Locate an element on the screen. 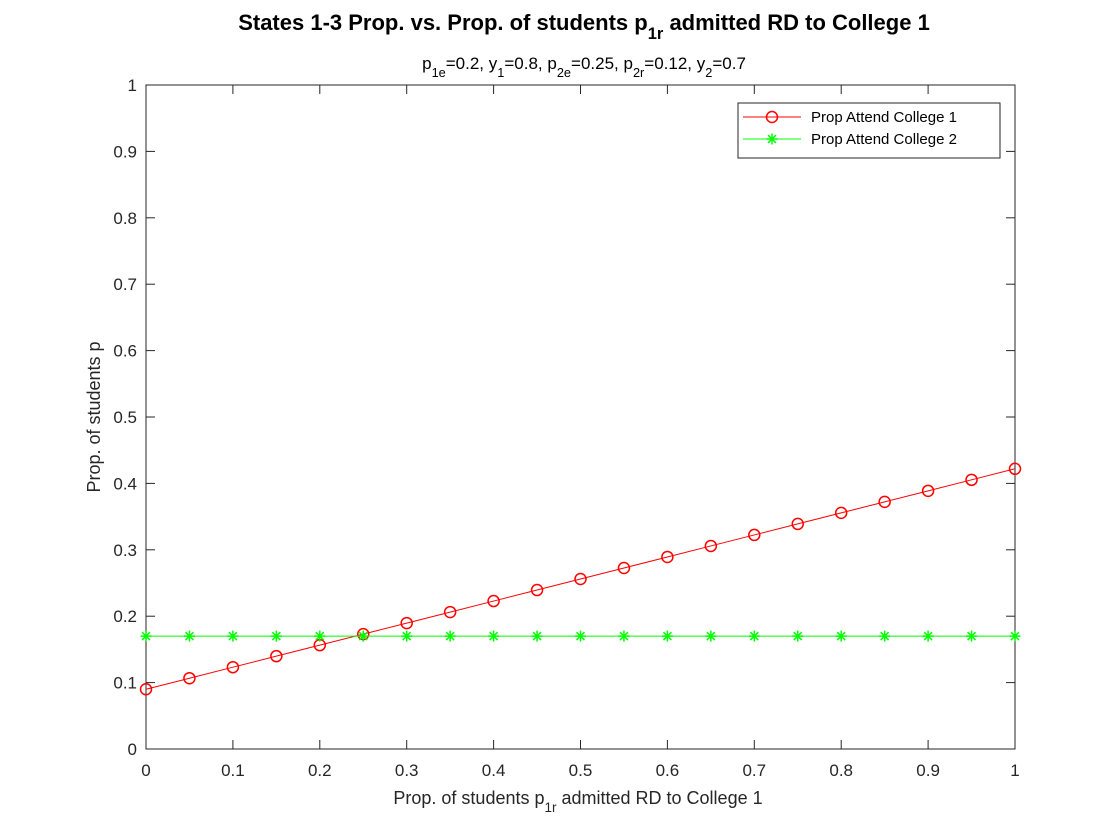  x-tick-label: 1 is located at coordinates (1014, 770).